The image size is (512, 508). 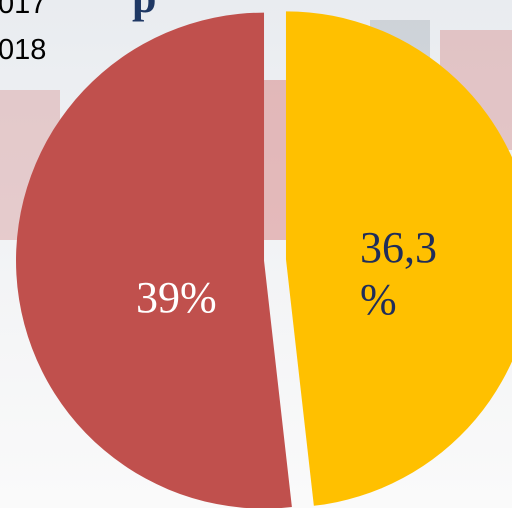 I want to click on data-label: 39%, so click(x=176, y=297).